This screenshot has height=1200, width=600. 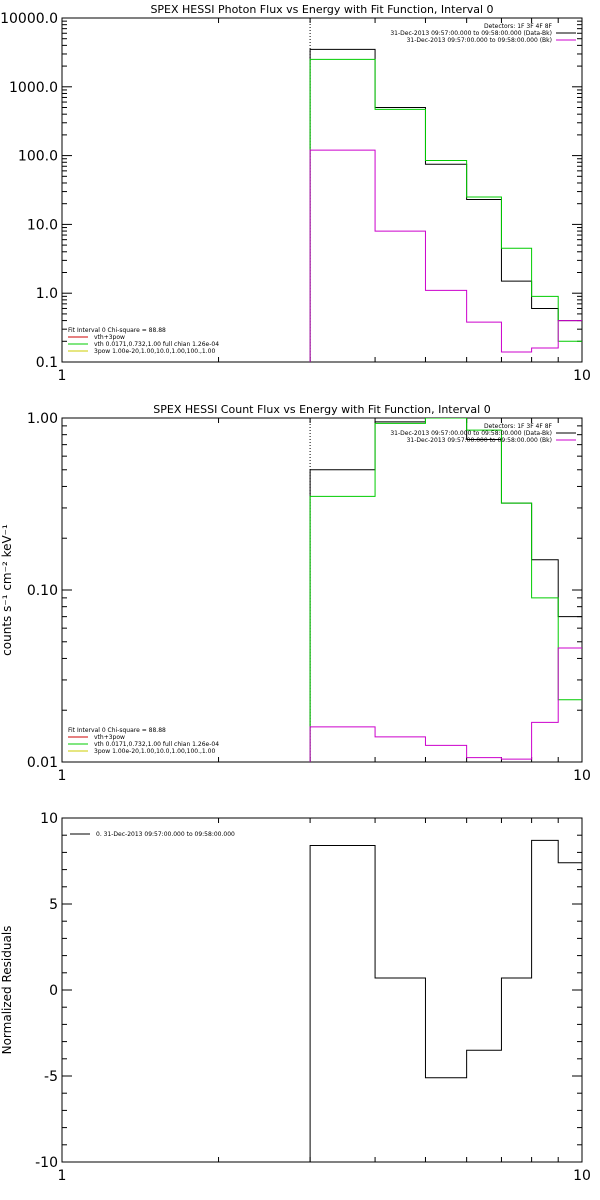 What do you see at coordinates (29, 19) in the screenshot?
I see `y-tick-label: 10000.0` at bounding box center [29, 19].